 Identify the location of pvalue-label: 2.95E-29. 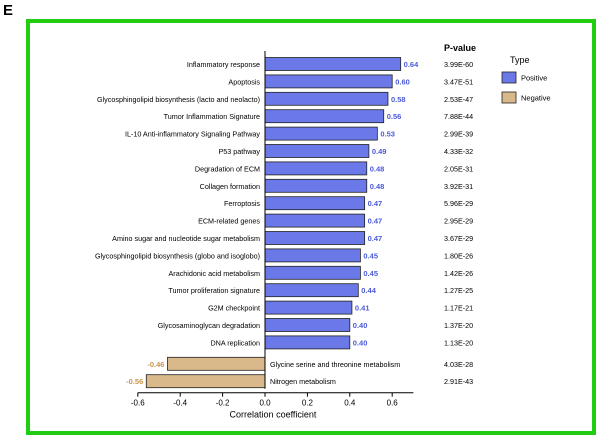
(458, 221).